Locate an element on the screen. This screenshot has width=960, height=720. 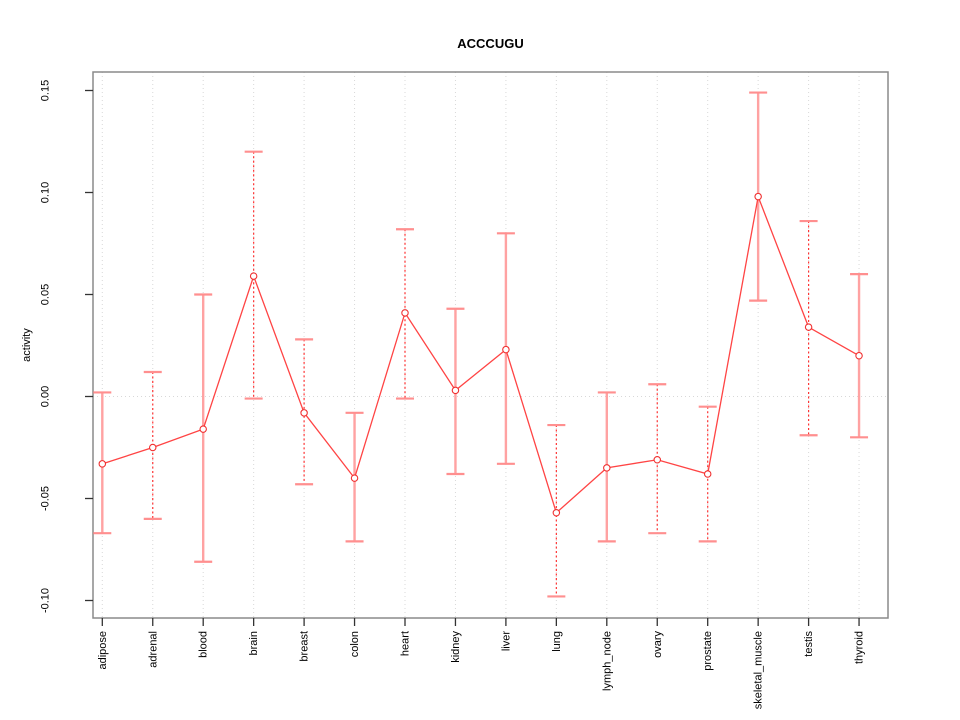
x-tick-label: lung is located at coordinates (557, 641).